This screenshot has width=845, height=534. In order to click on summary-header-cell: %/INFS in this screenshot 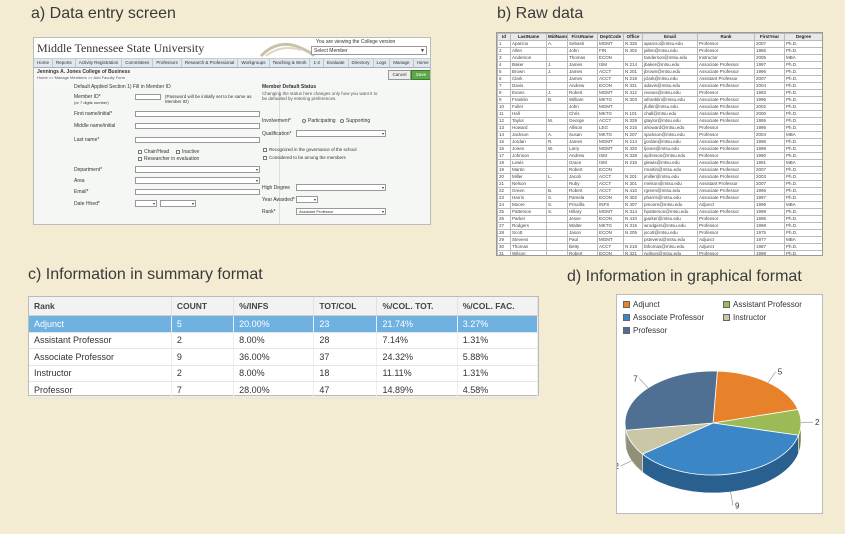, I will do `click(274, 306)`.